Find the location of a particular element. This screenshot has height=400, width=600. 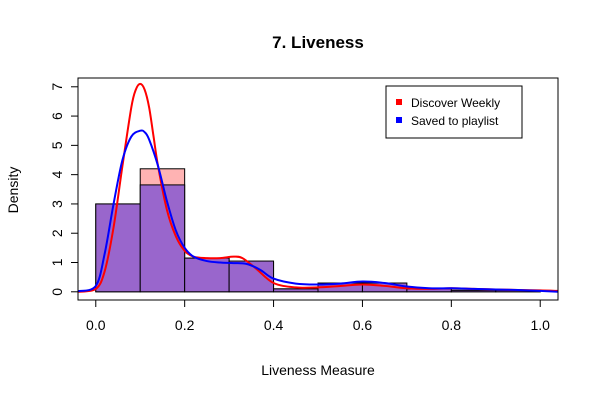

x-tick-label-5: 1.0 is located at coordinates (540, 325).